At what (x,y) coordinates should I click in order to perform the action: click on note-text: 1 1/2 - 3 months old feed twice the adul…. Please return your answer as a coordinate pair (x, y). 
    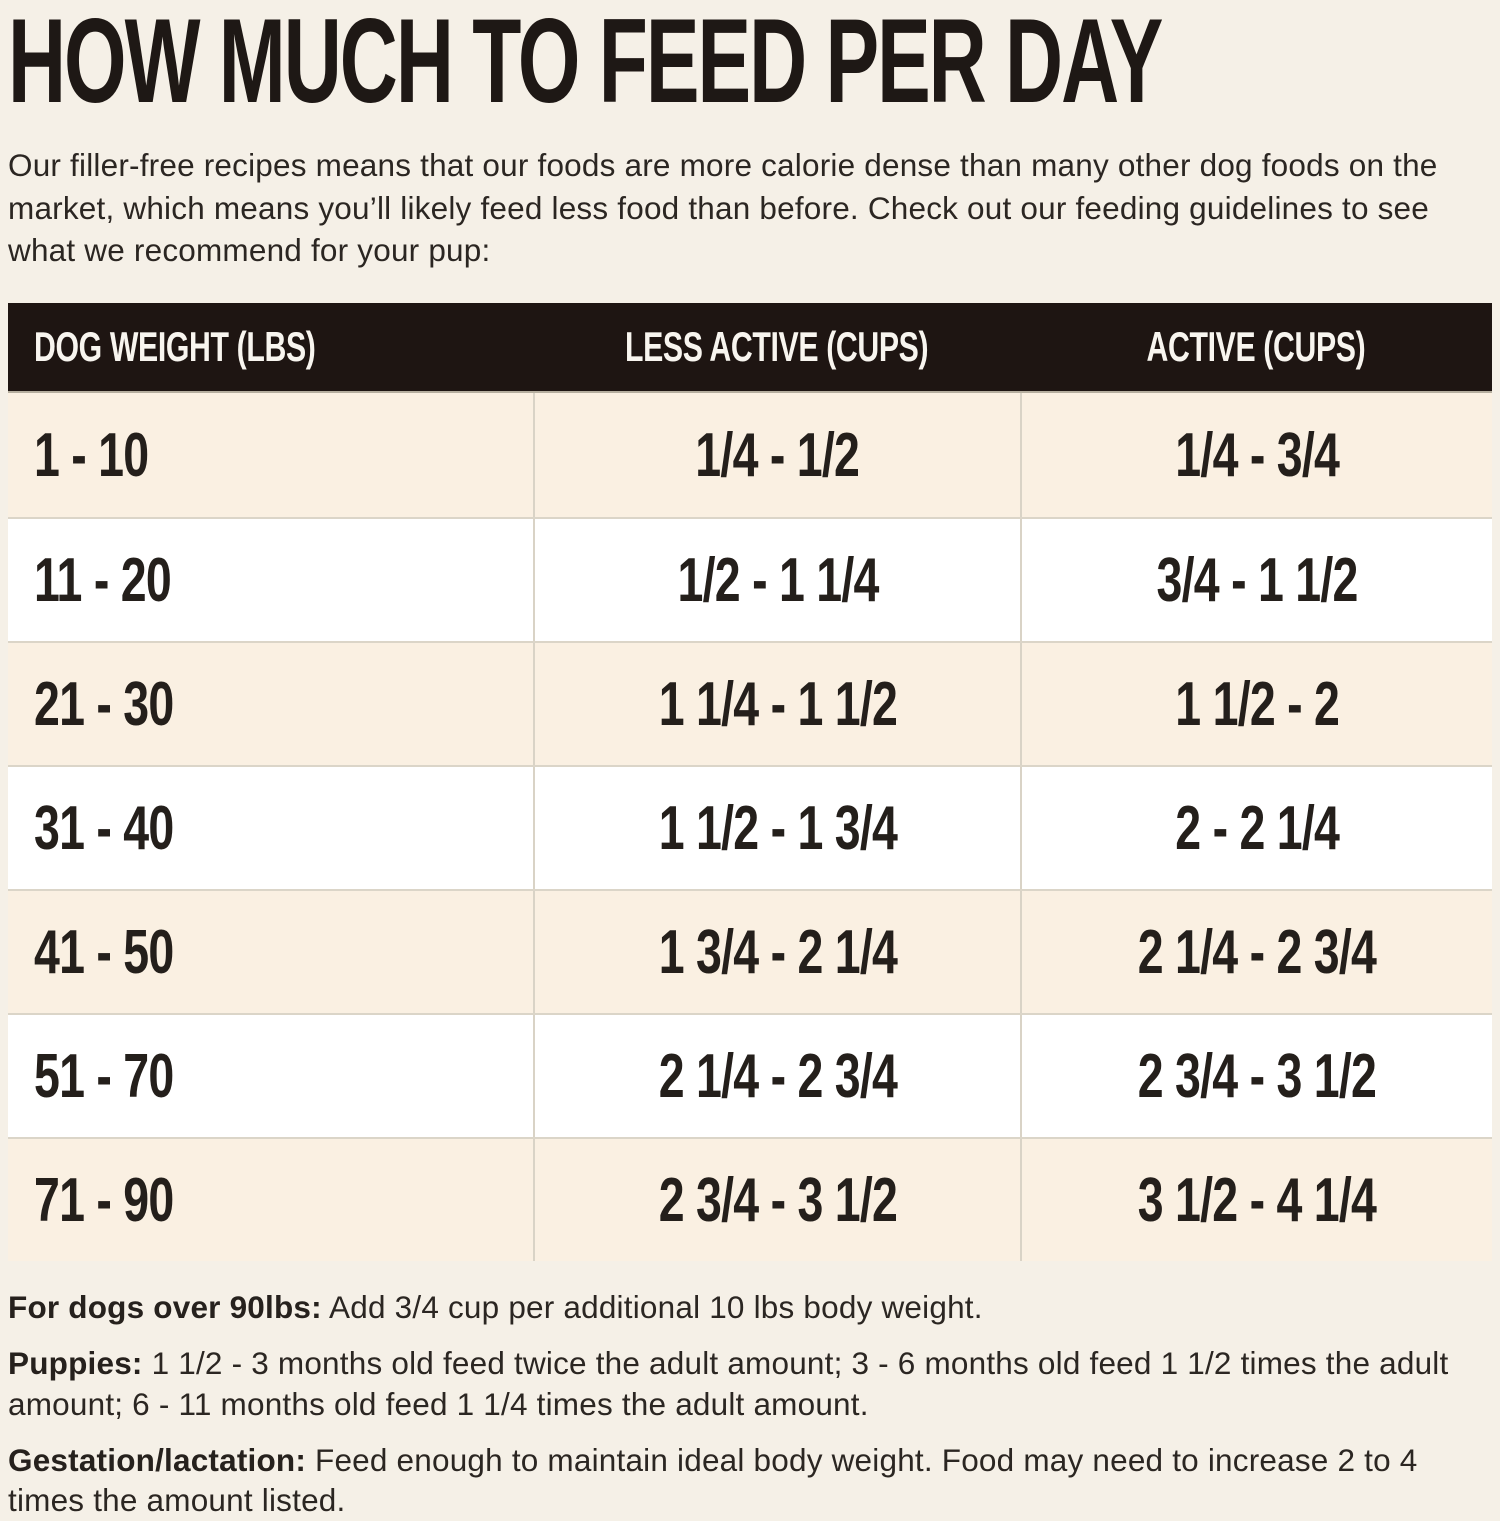
    Looking at the image, I should click on (728, 1383).